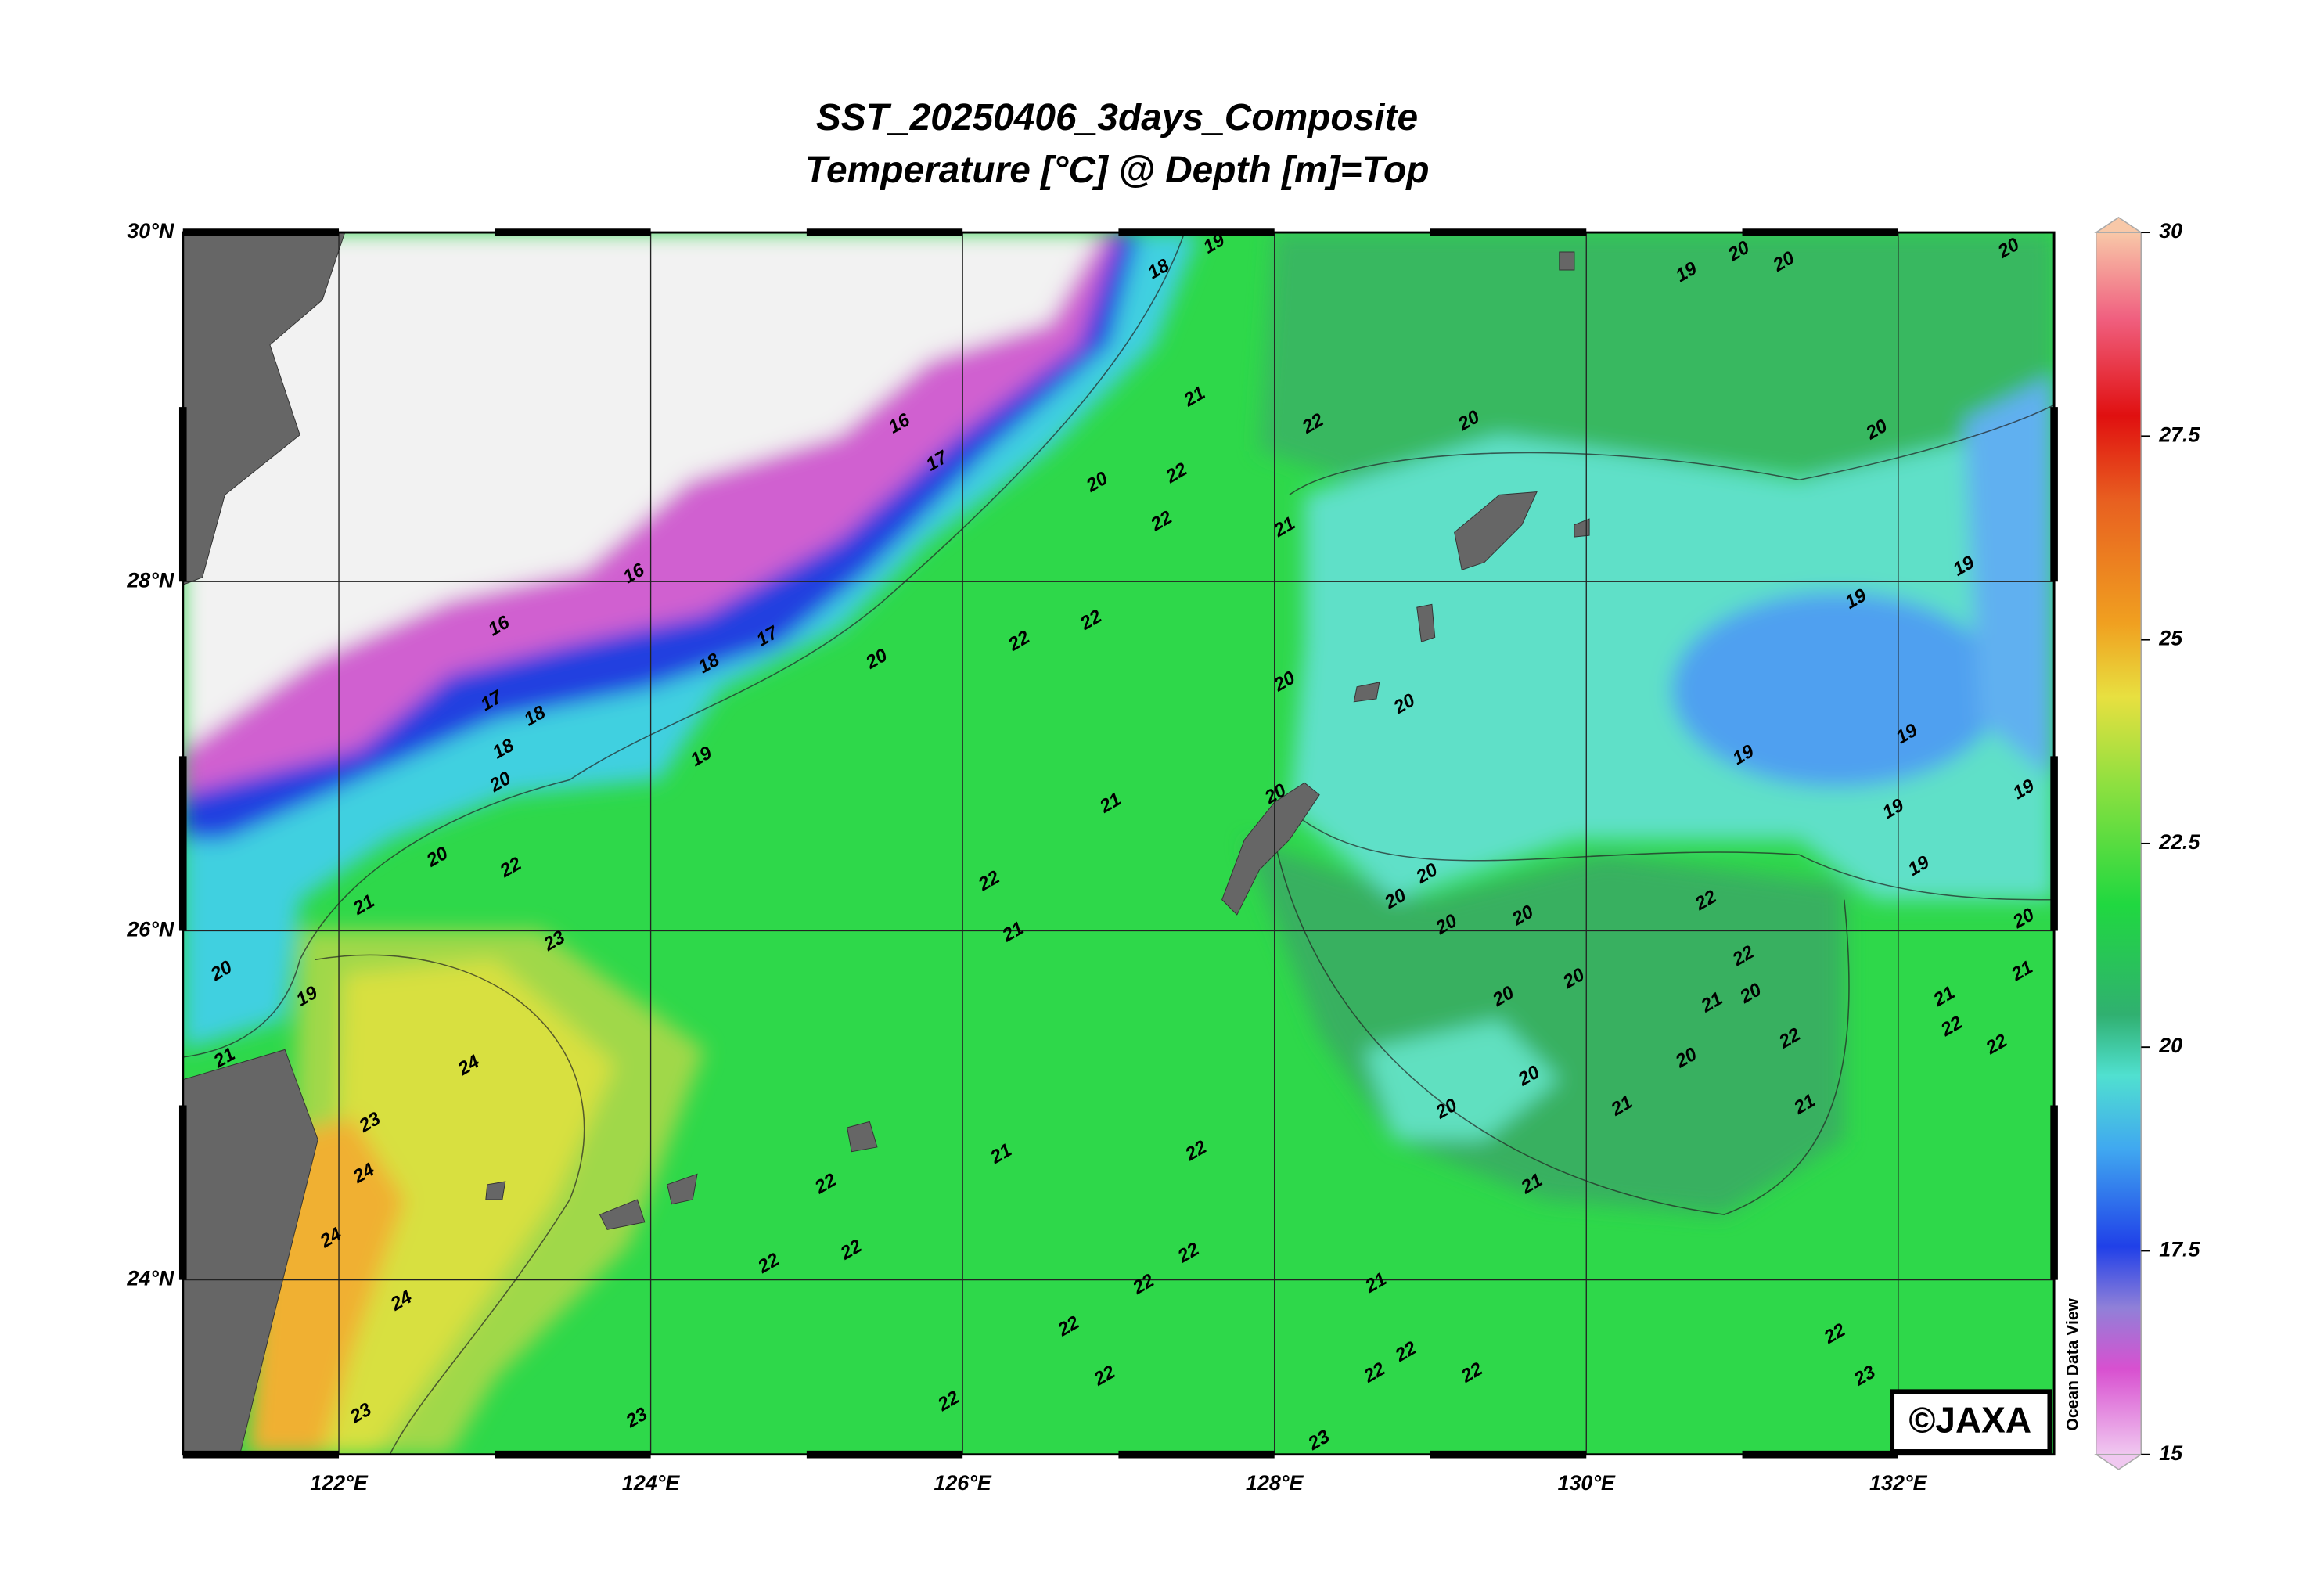 The width and height of the screenshot is (2324, 1576). Describe the element at coordinates (1898, 1483) in the screenshot. I see `x-tick-label: 132°E` at that location.